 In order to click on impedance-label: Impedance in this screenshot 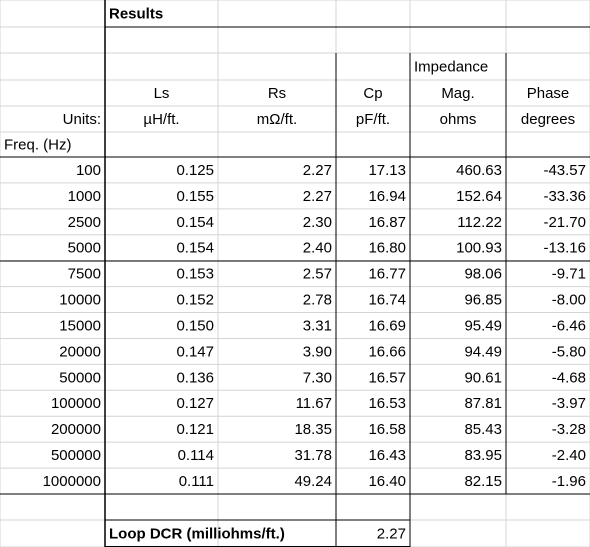, I will do `click(451, 66)`.